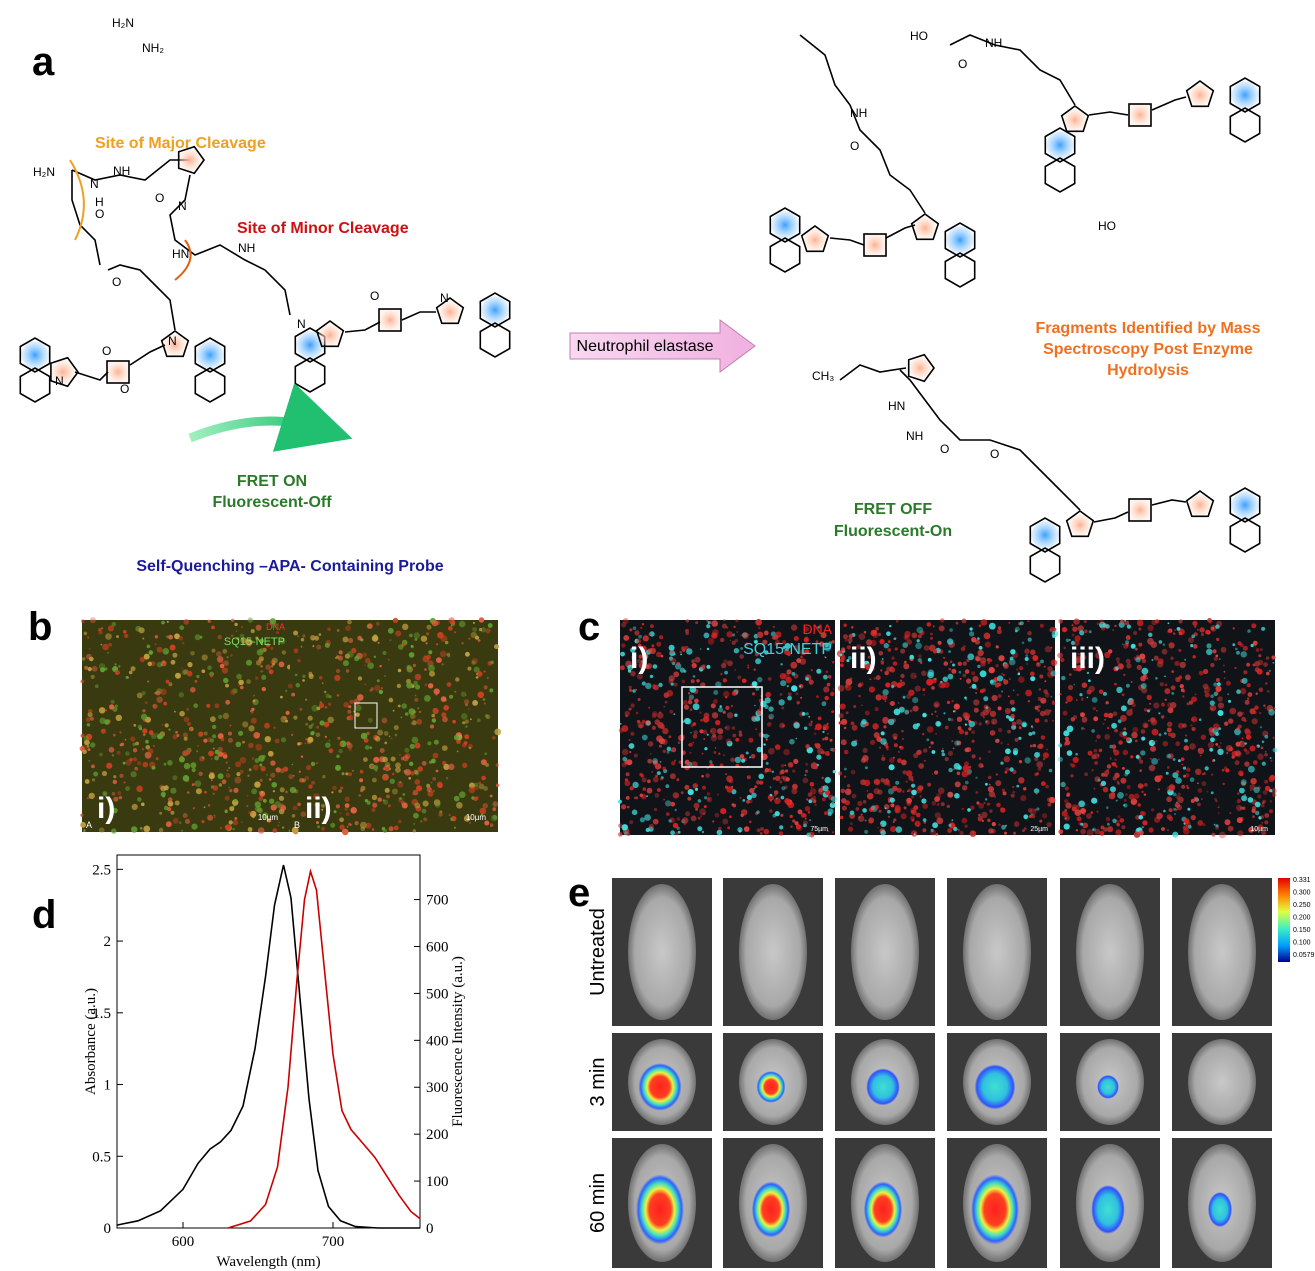  I want to click on panel-label: c, so click(589, 627).